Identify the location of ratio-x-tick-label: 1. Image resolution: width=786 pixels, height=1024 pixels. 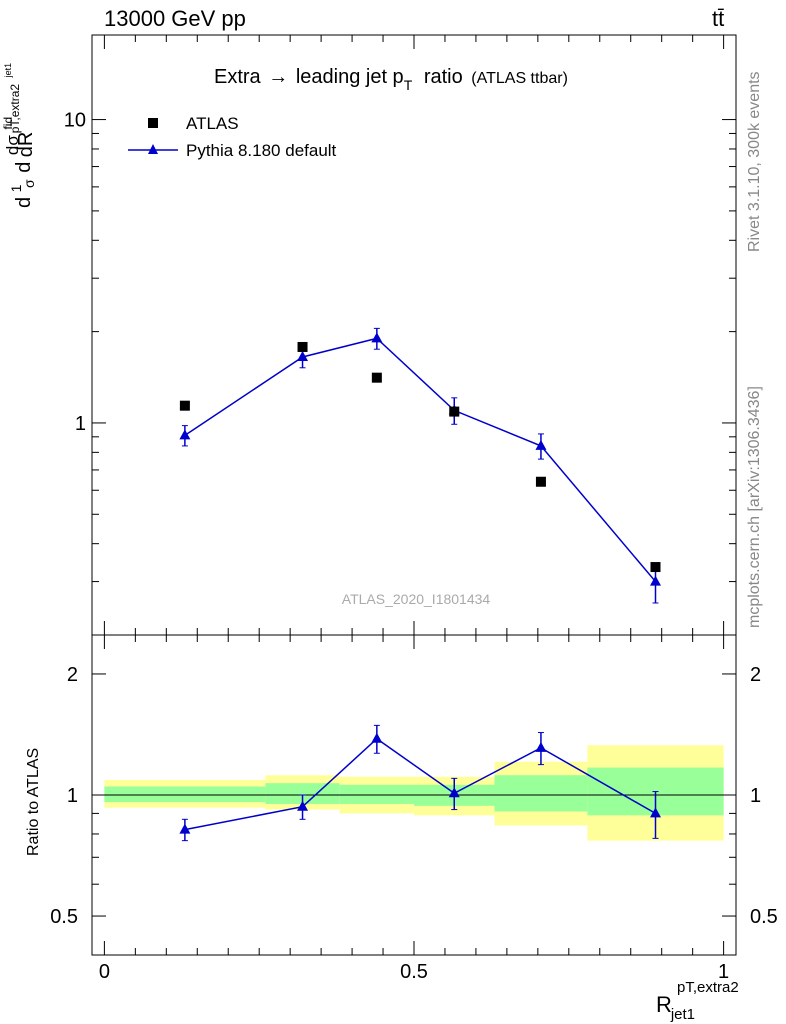
(723, 972).